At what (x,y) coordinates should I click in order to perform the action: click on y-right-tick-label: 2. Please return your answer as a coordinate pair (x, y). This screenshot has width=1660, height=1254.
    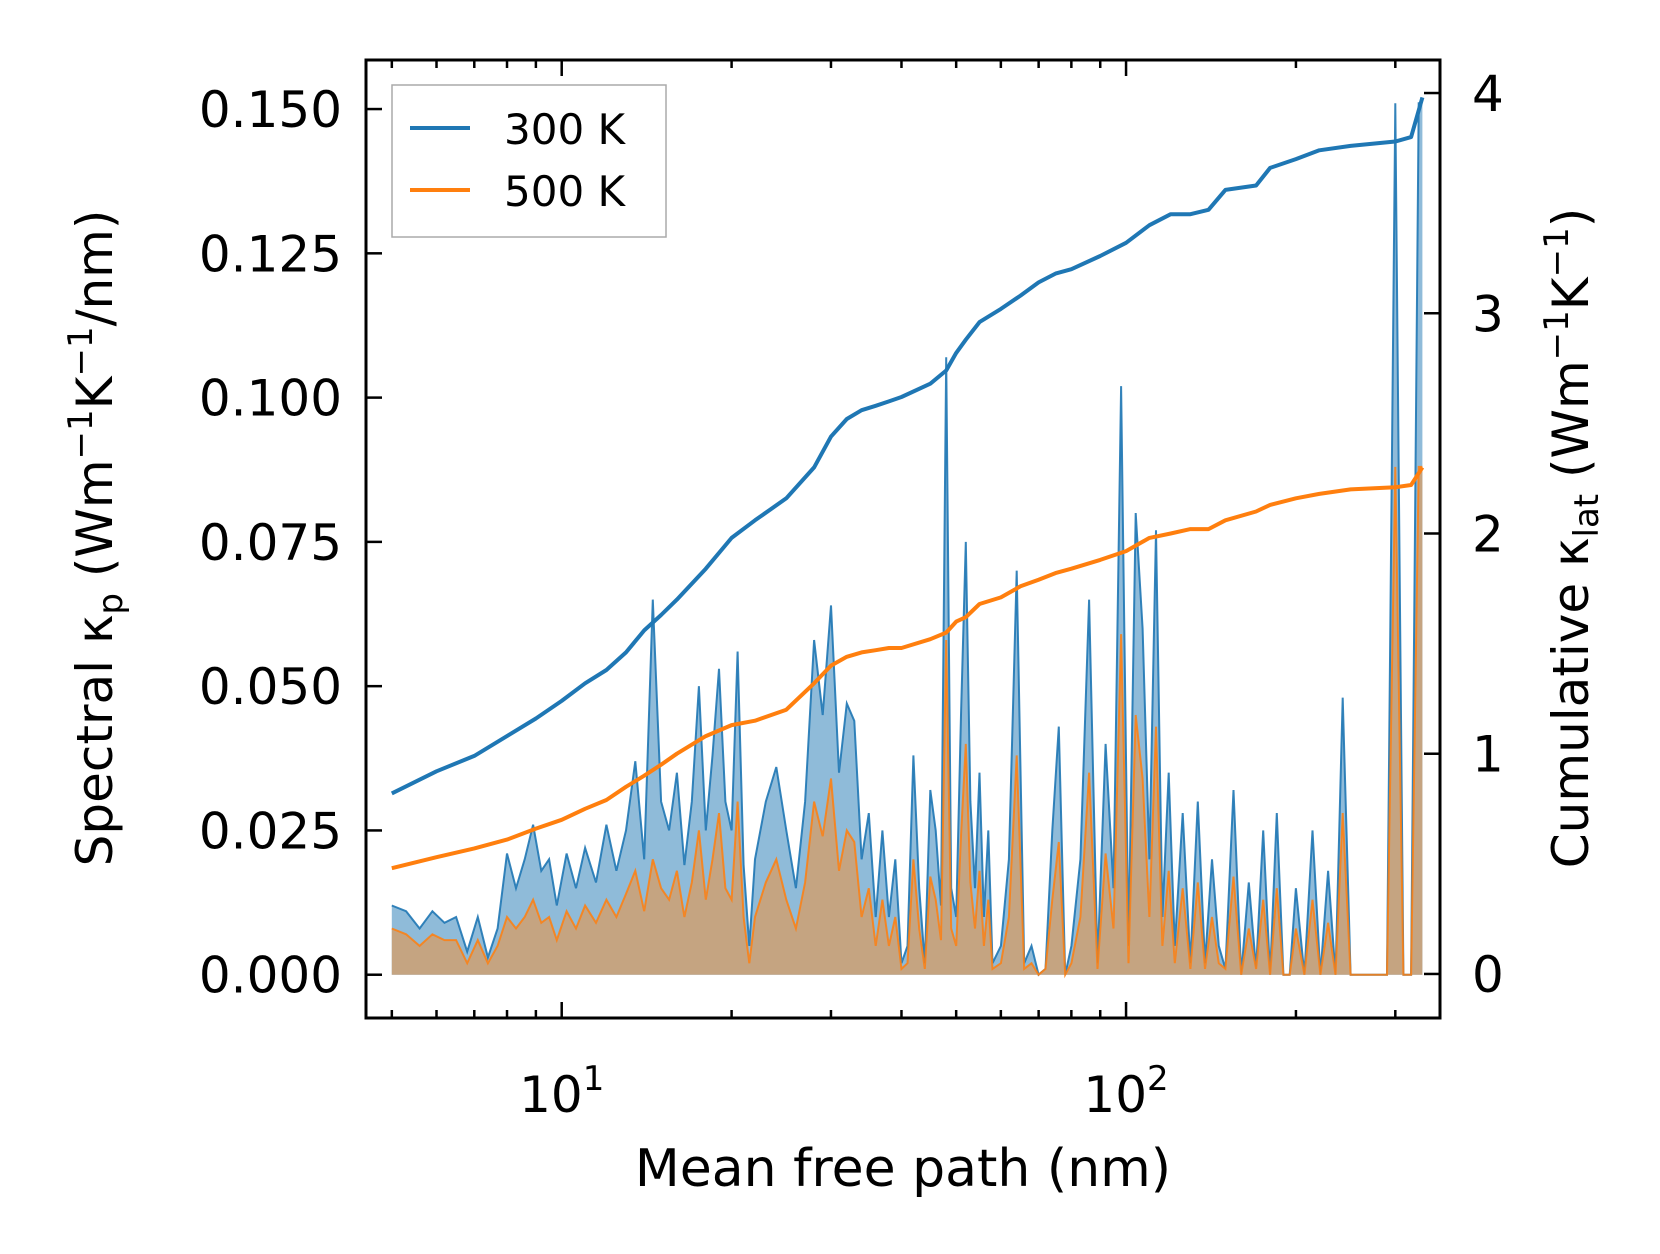
    Looking at the image, I should click on (1488, 534).